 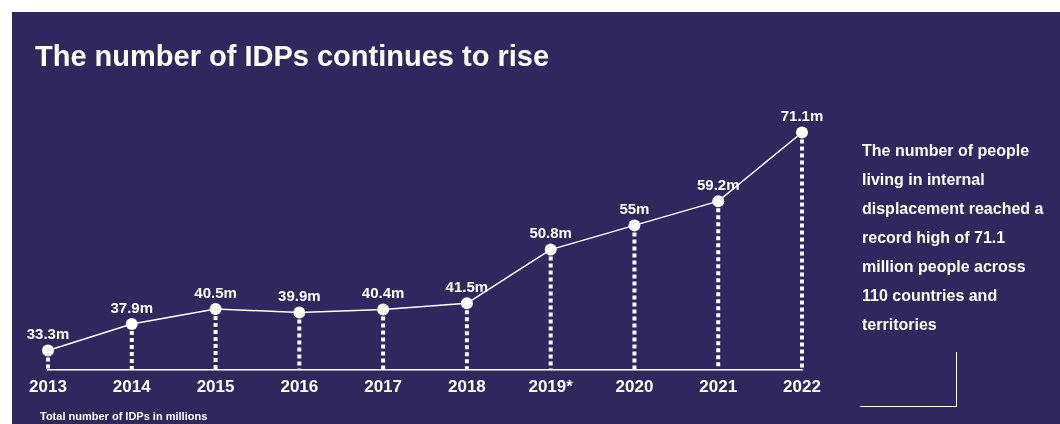 What do you see at coordinates (718, 387) in the screenshot?
I see `x-tick-label: 2021` at bounding box center [718, 387].